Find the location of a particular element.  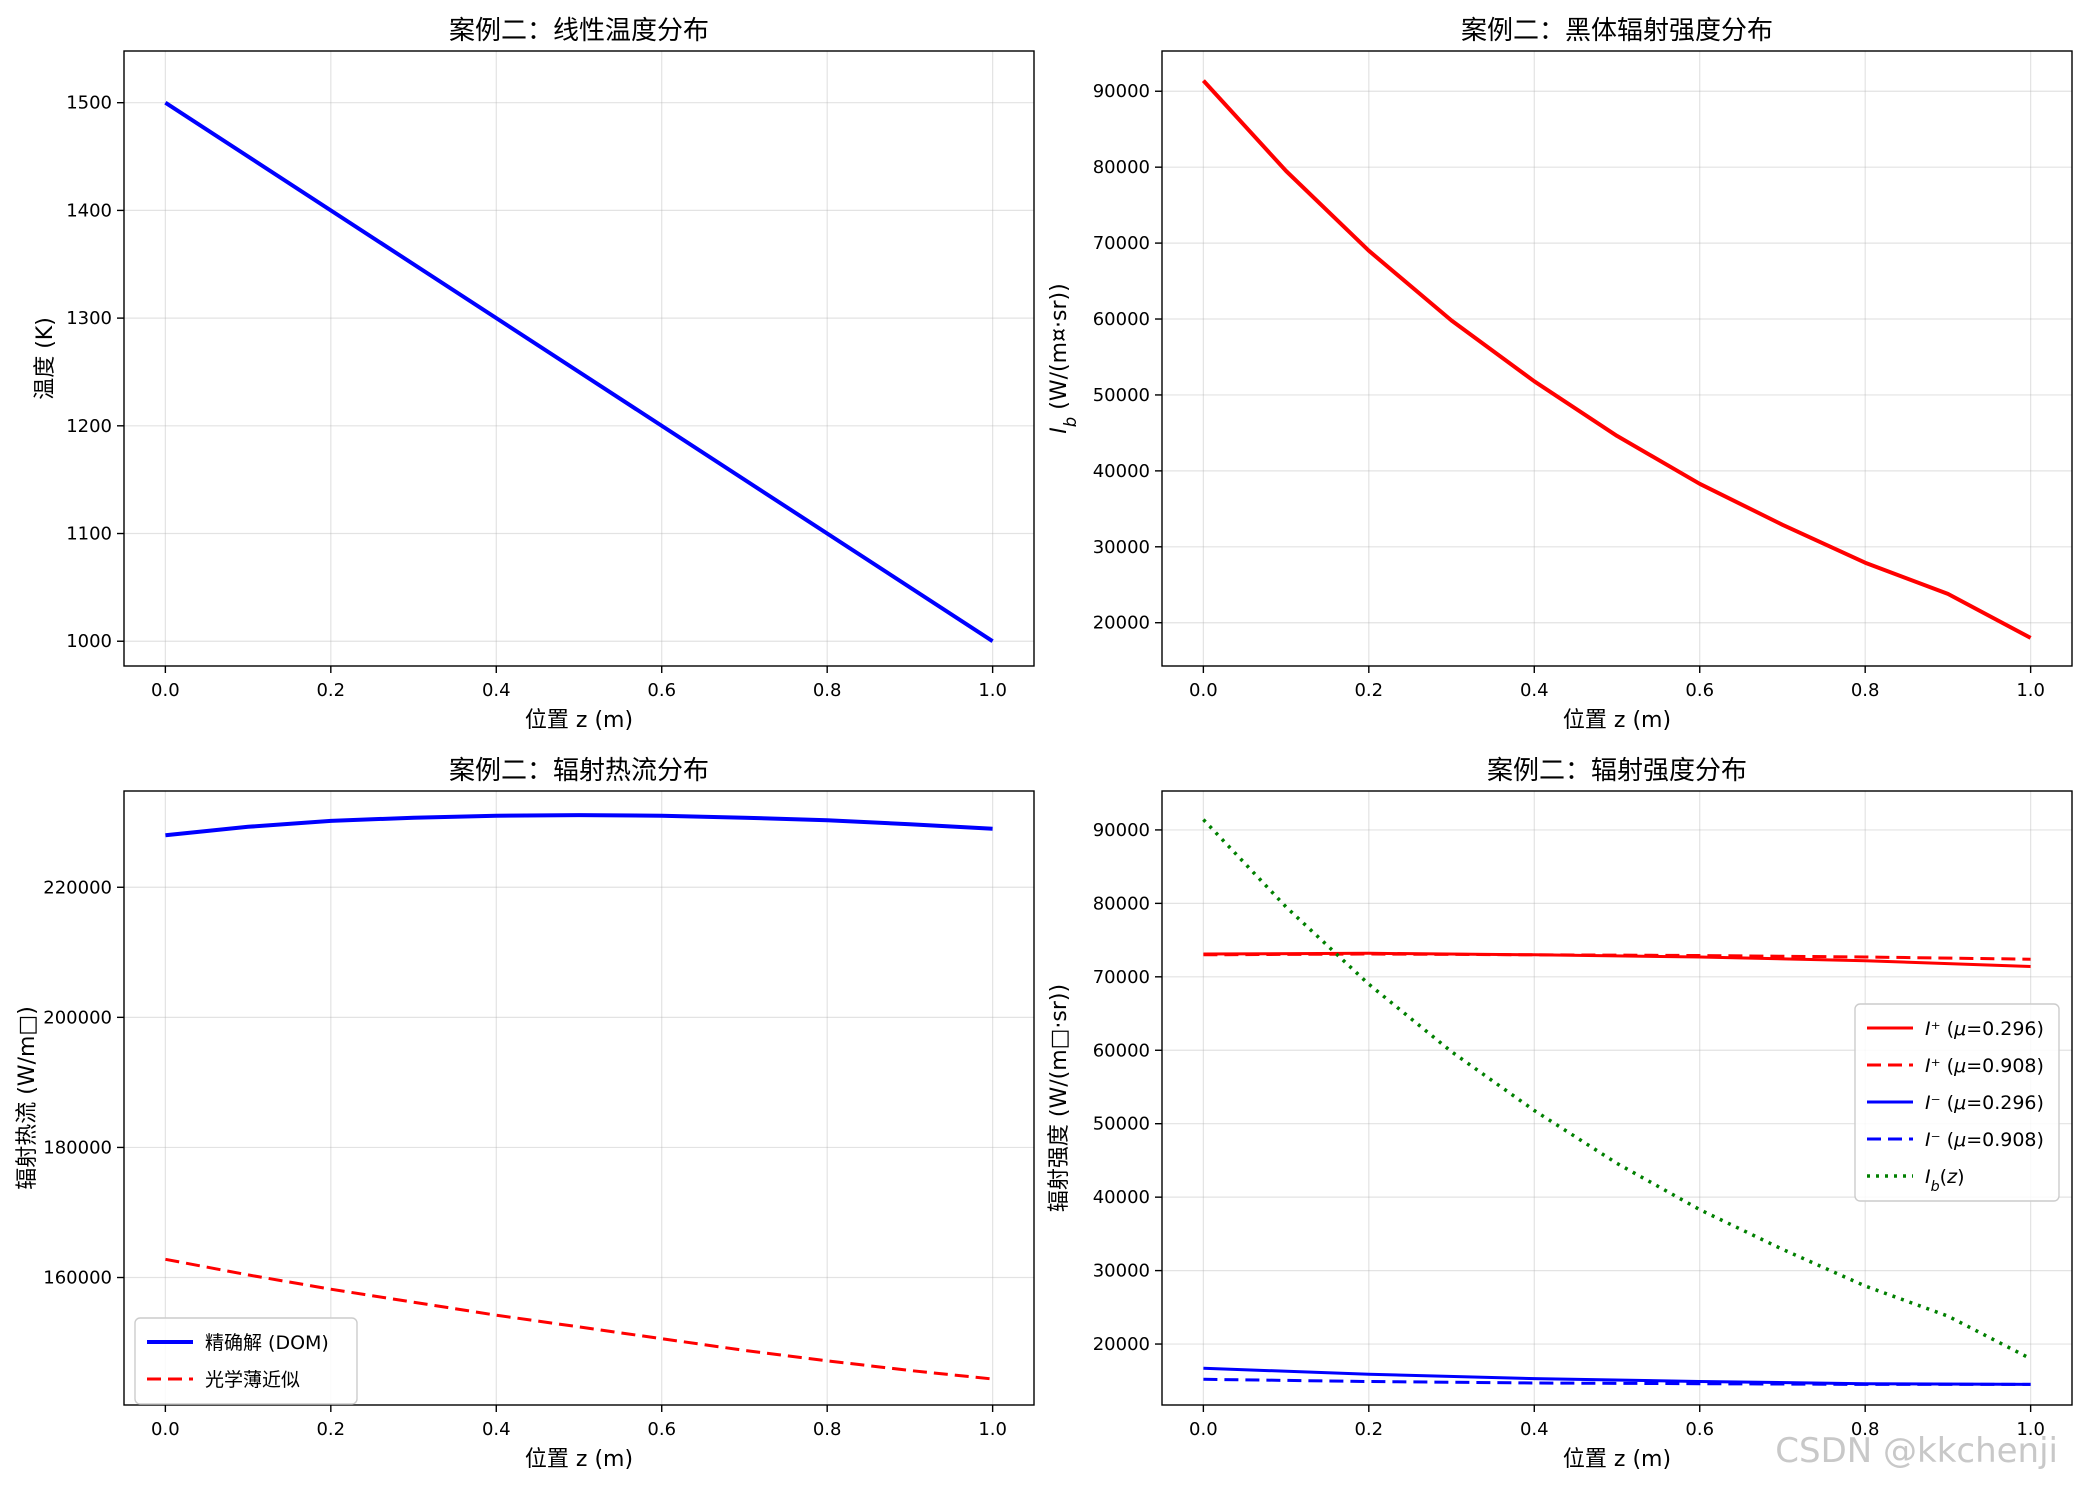

y-tick-label: 200000 is located at coordinates (77, 1017).